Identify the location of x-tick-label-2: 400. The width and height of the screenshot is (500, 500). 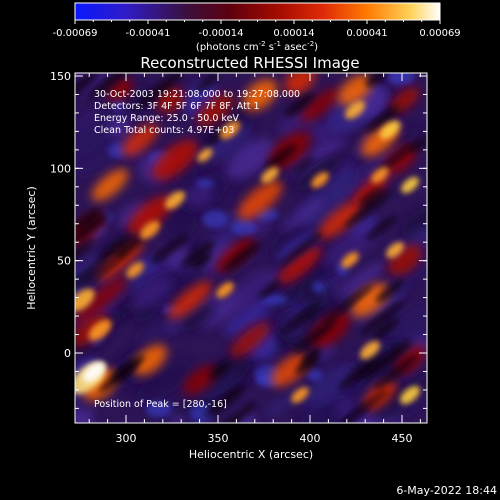
(310, 438).